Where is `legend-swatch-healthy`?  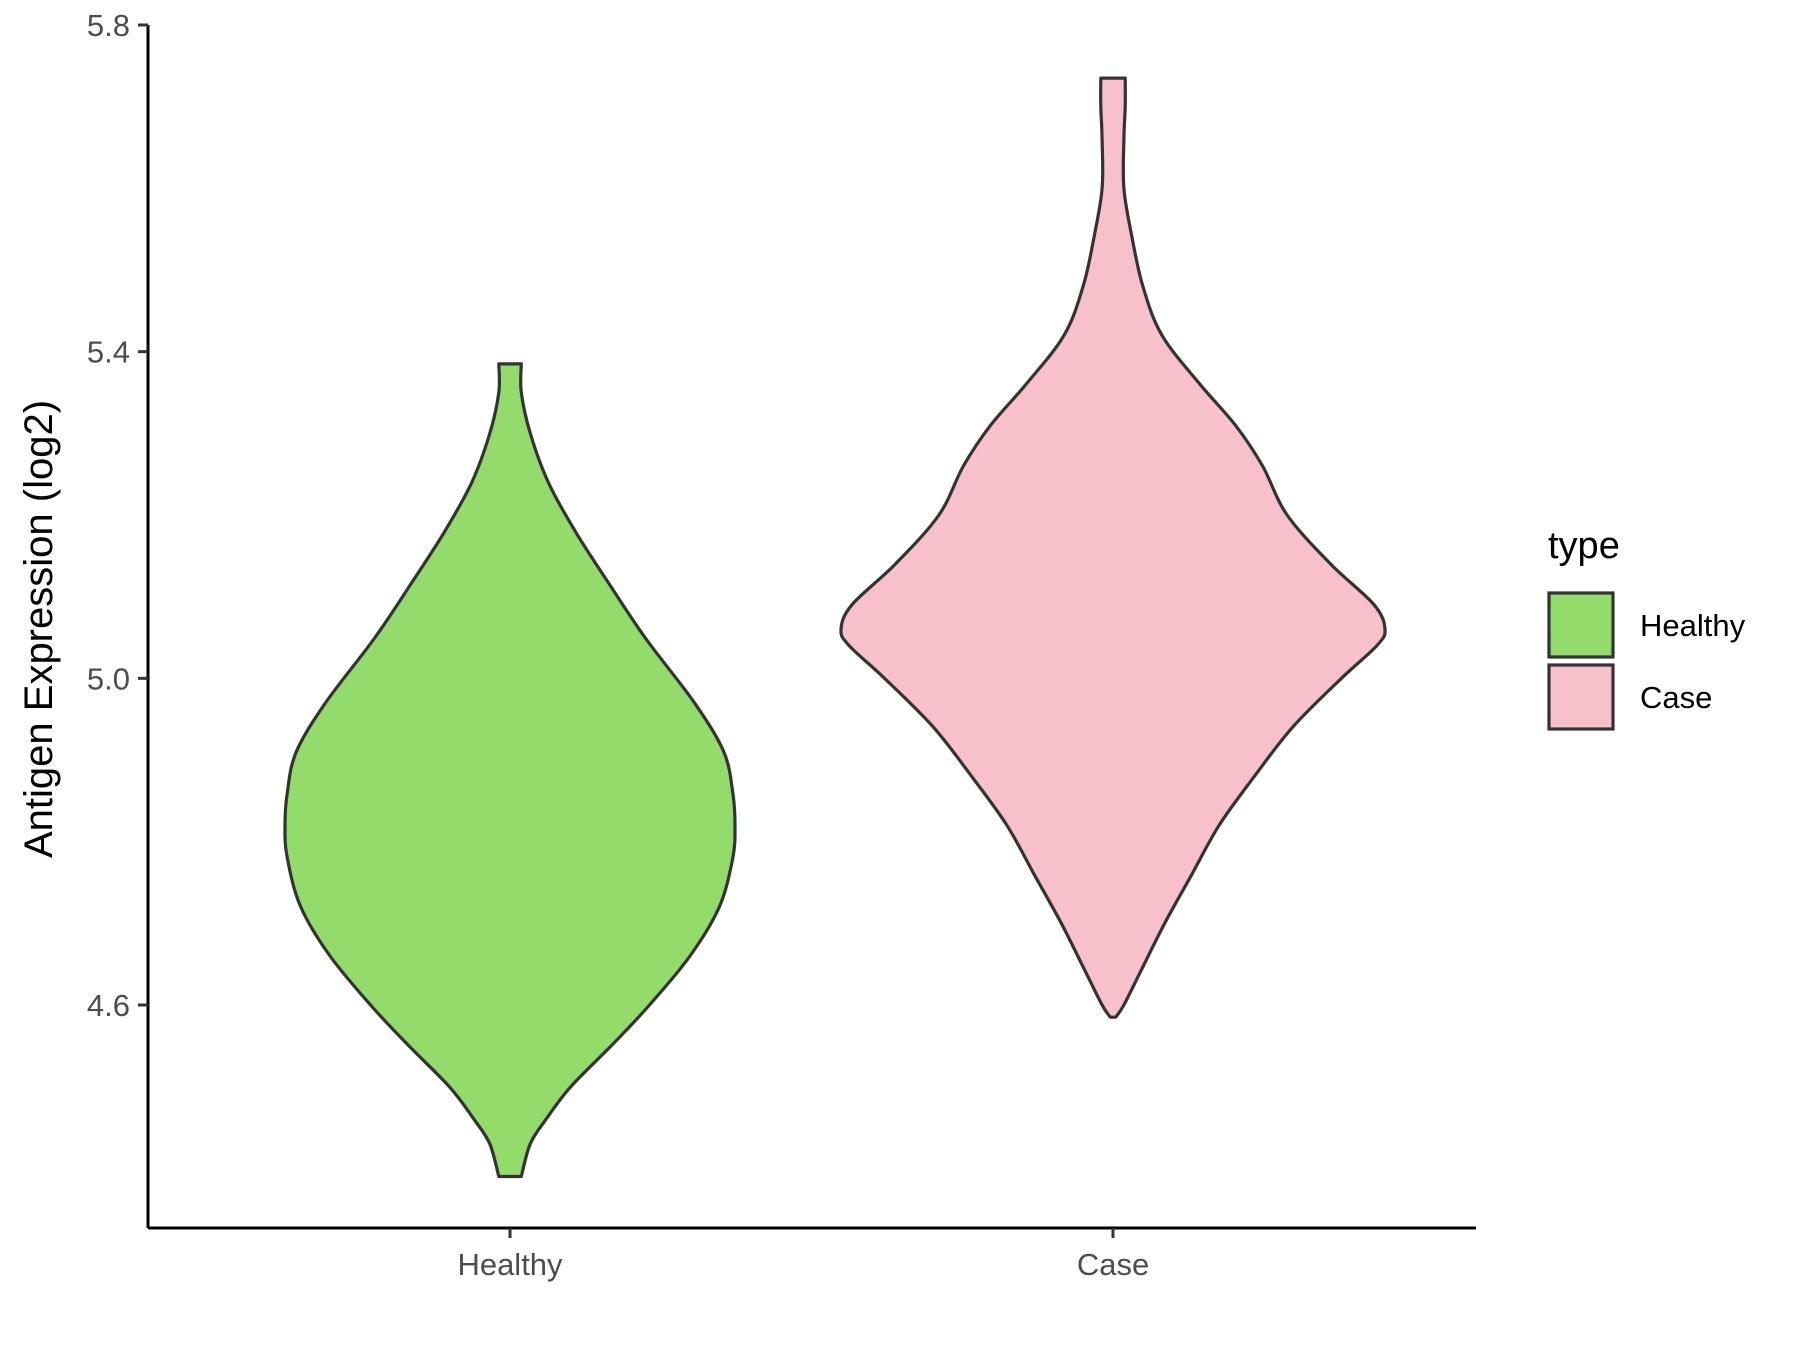
legend-swatch-healthy is located at coordinates (1581, 625).